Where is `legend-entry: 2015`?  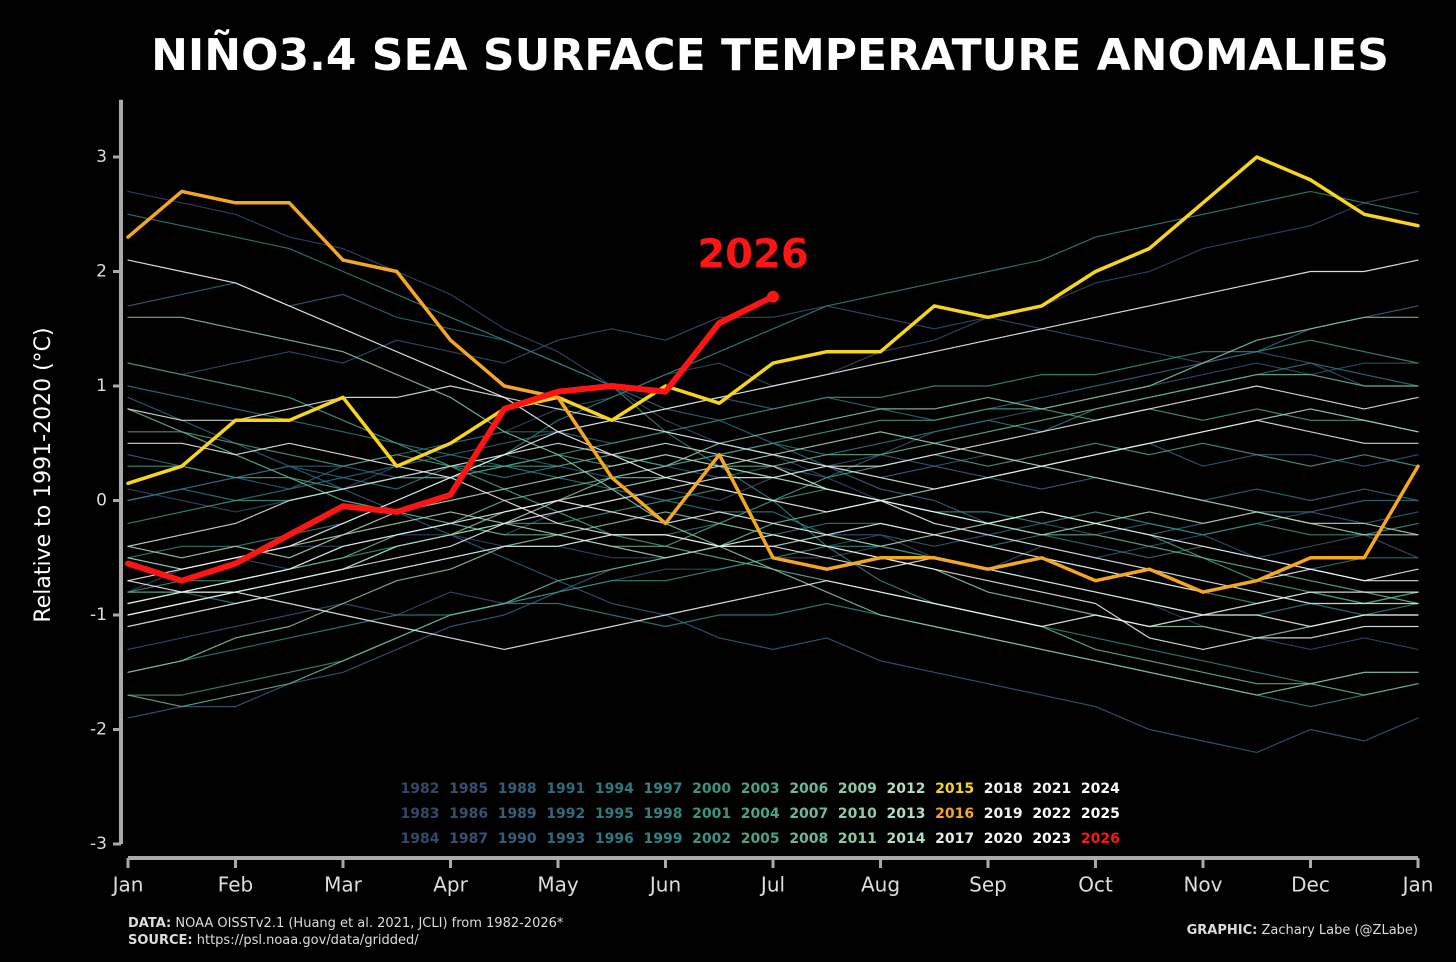
legend-entry: 2015 is located at coordinates (954, 789).